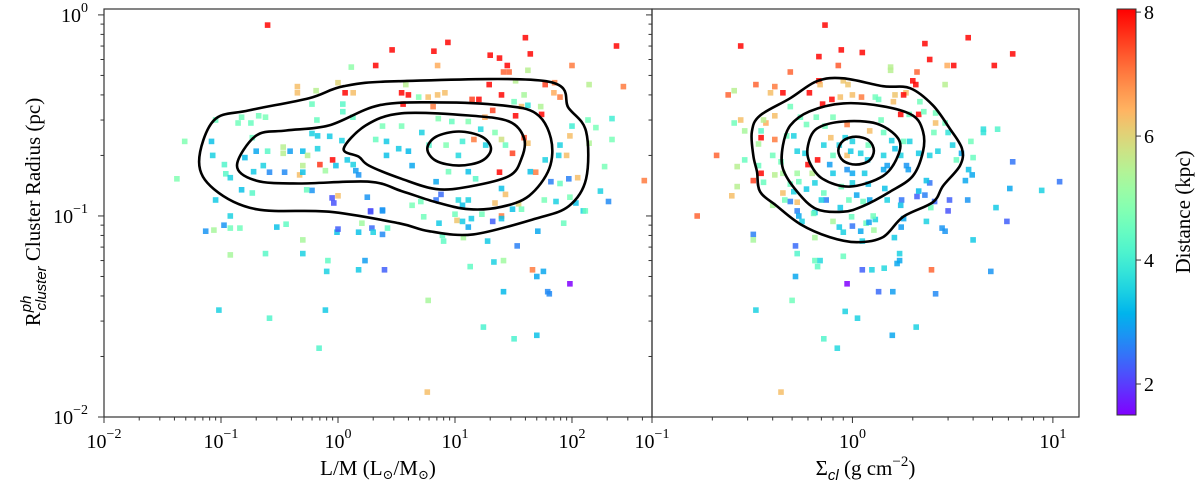 The width and height of the screenshot is (1200, 497). I want to click on x-tick-label: 10⁻², so click(104, 440).